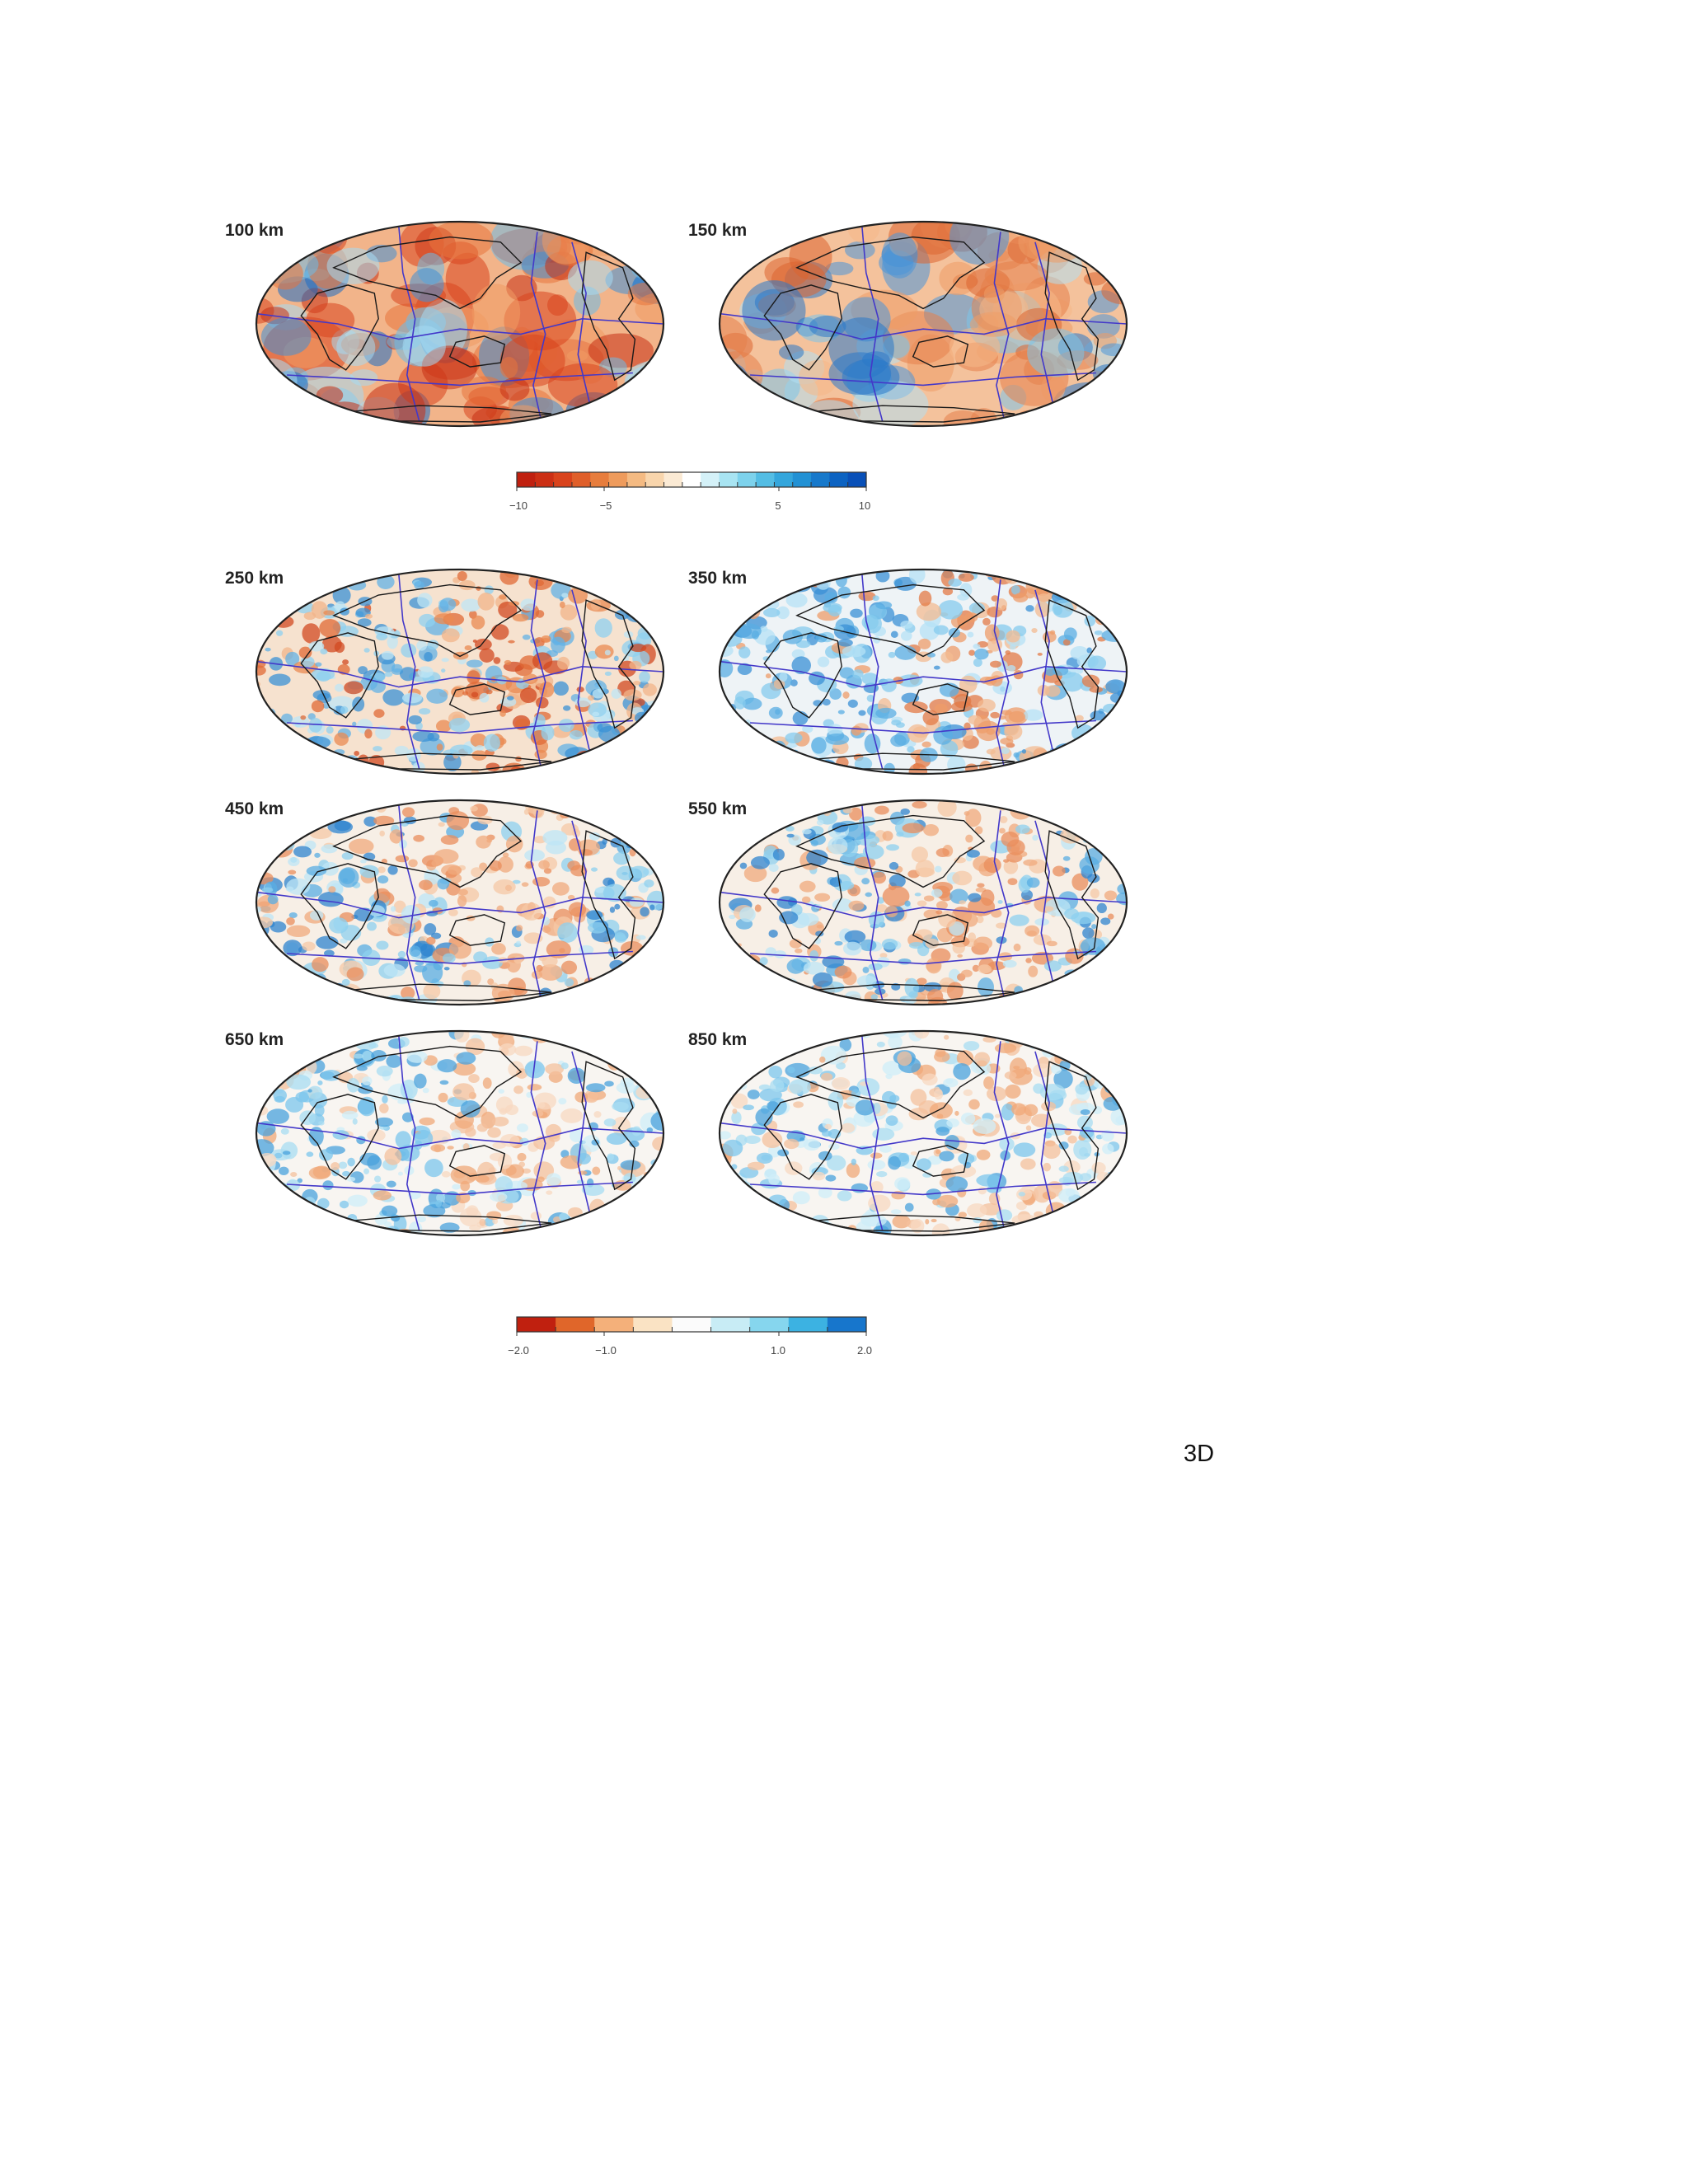 This screenshot has width=1688, height=2184. What do you see at coordinates (941, 699) in the screenshot?
I see `coastline` at bounding box center [941, 699].